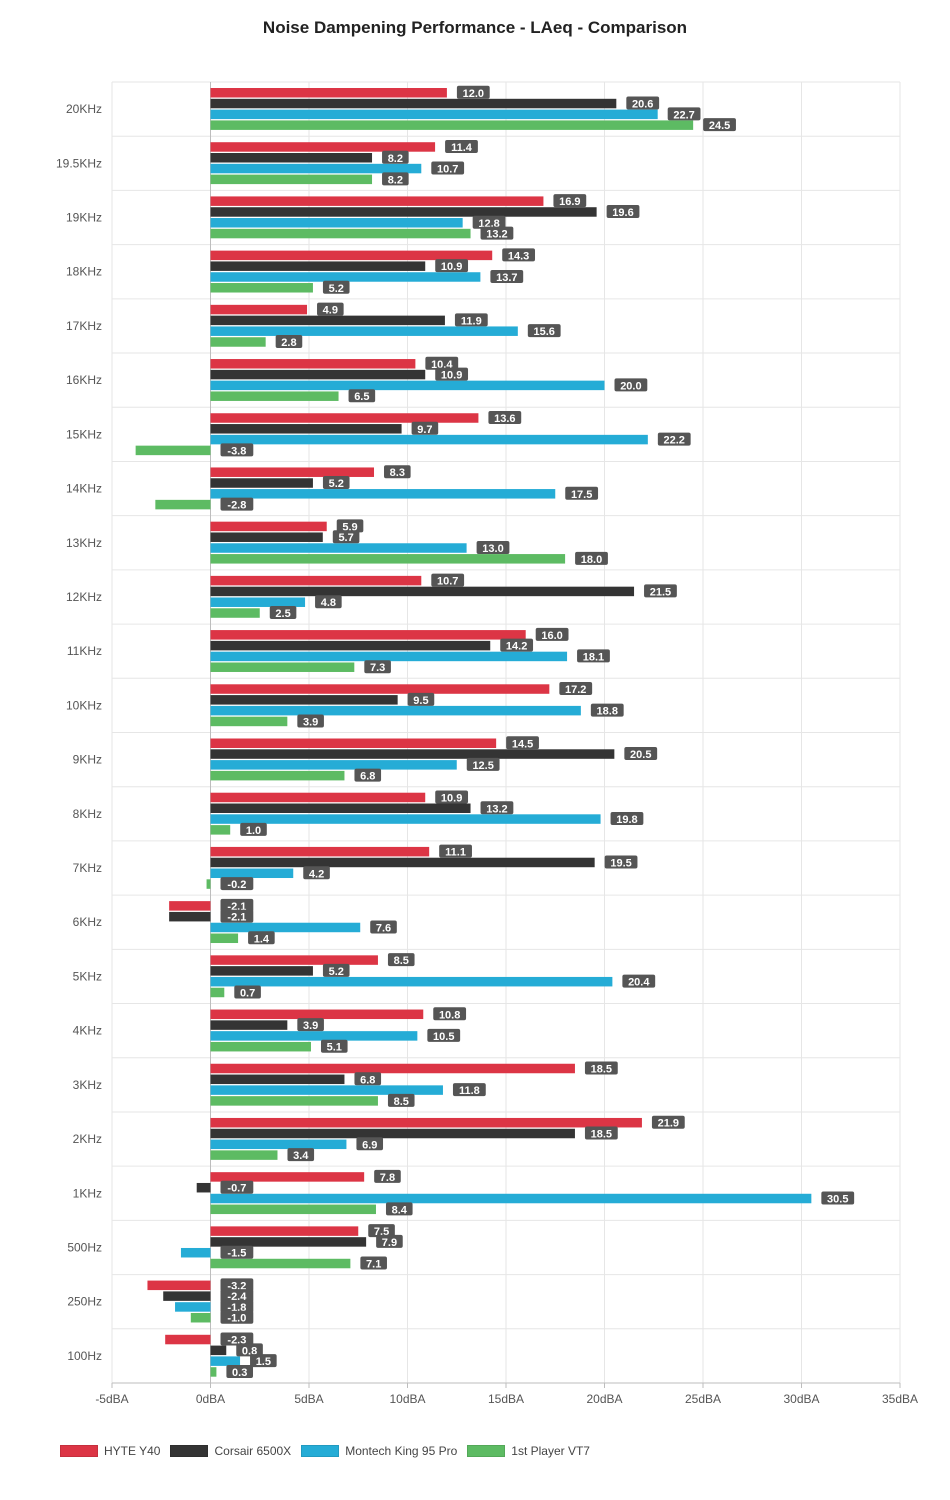  I want to click on bar-montech-king-95-pro-19khz, so click(336, 223).